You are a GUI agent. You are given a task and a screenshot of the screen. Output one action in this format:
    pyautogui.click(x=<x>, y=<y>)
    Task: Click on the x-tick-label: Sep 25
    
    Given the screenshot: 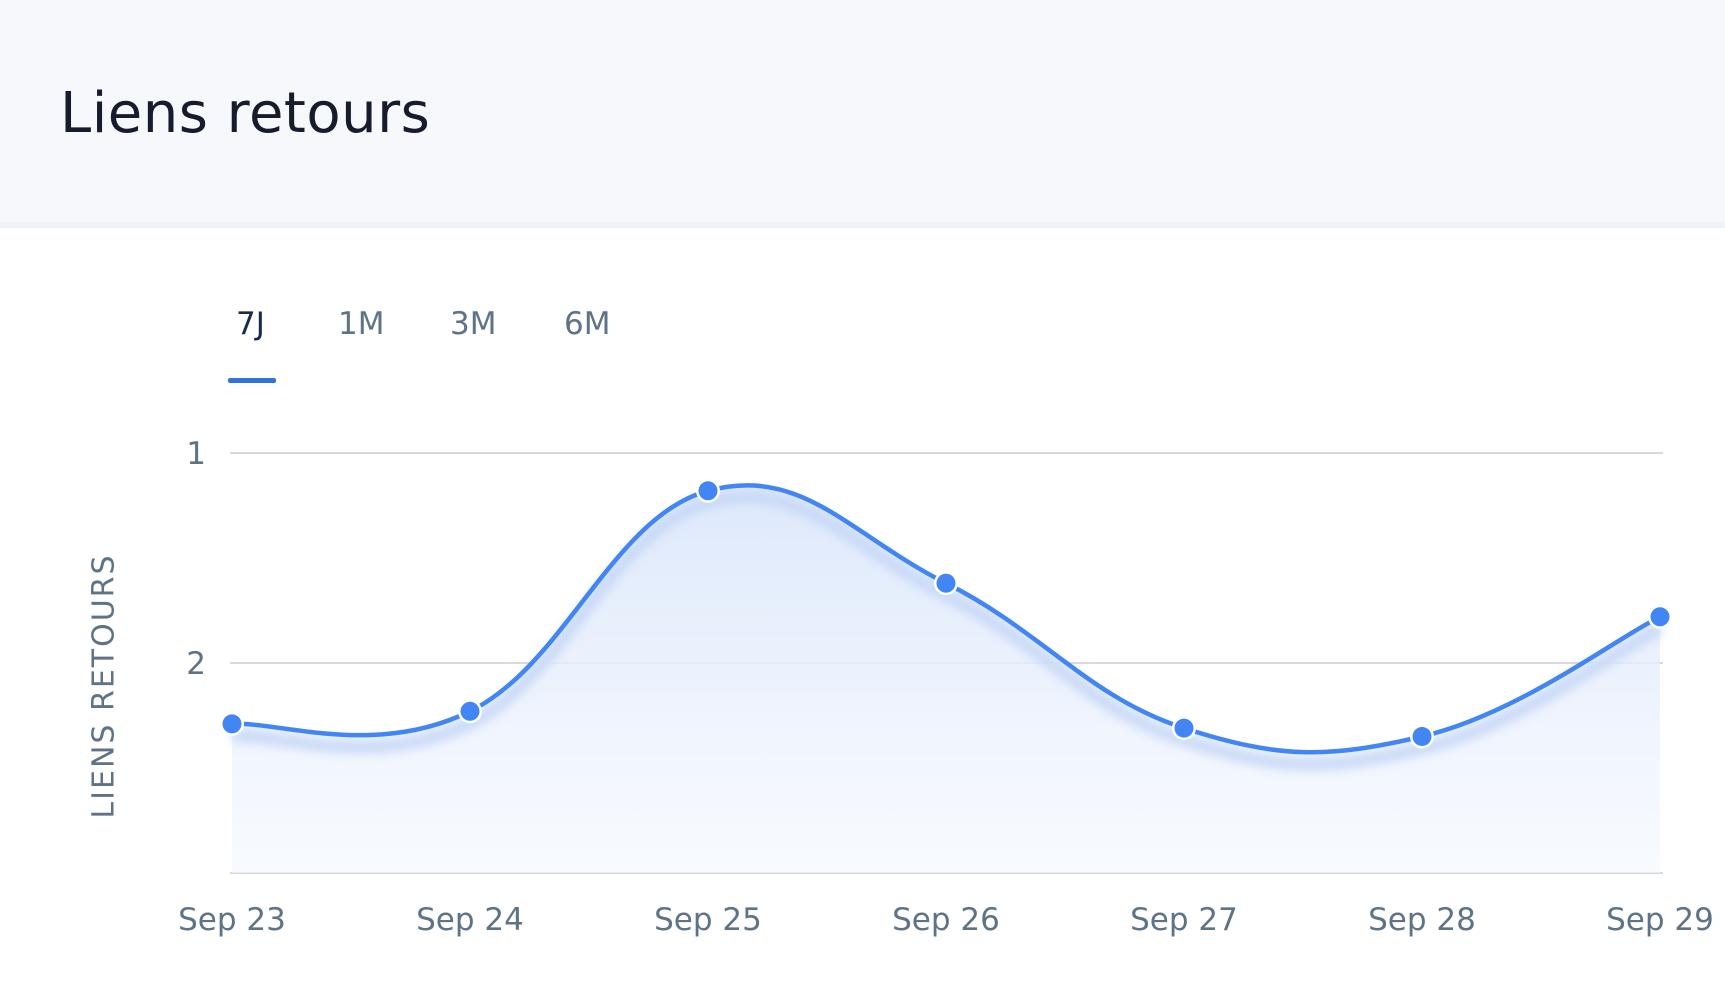 What is the action you would take?
    pyautogui.click(x=708, y=920)
    